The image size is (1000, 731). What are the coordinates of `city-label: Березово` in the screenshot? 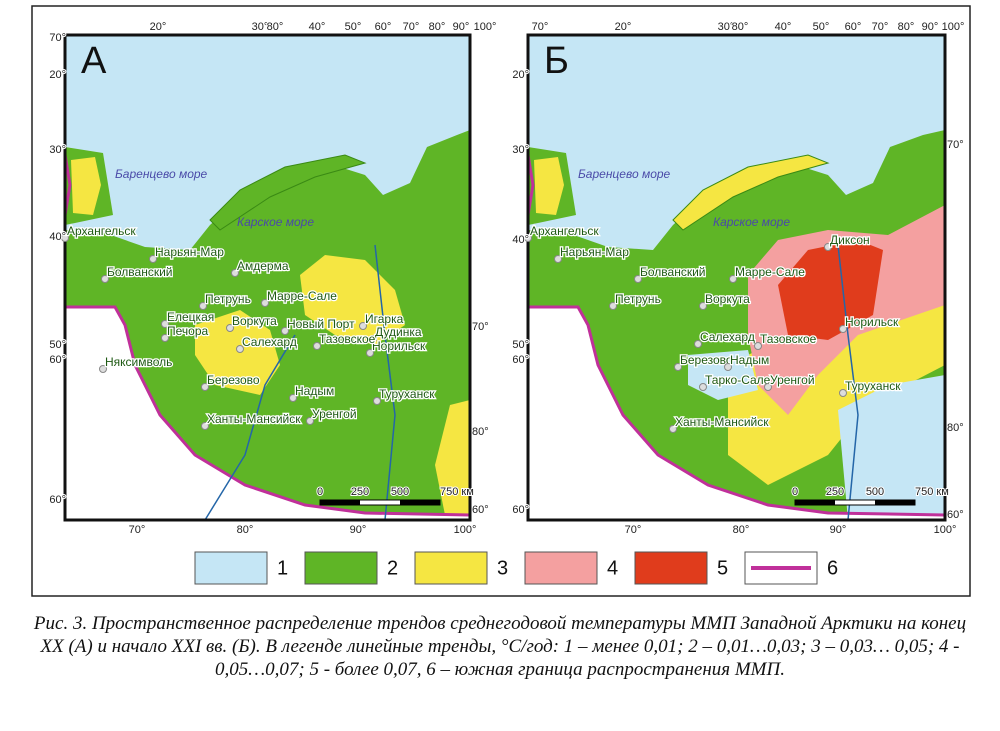 It's located at (706, 360).